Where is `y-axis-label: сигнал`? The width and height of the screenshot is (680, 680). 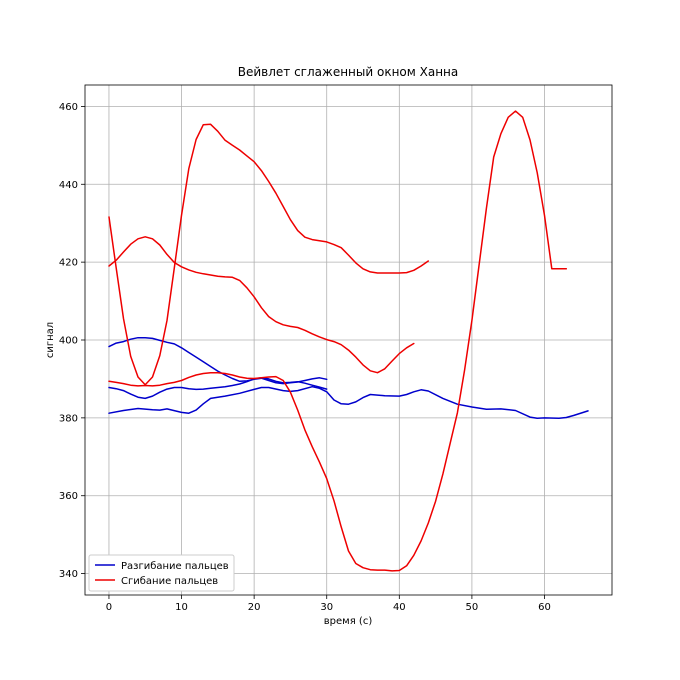 y-axis-label: сигнал is located at coordinates (50, 340).